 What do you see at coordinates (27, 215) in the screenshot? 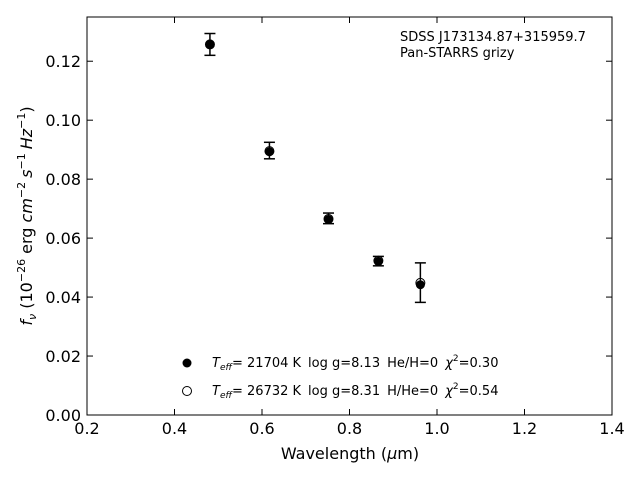
I see `y-axis-label: fν (10−26 erg cm−2s−1Hz−1)` at bounding box center [27, 215].